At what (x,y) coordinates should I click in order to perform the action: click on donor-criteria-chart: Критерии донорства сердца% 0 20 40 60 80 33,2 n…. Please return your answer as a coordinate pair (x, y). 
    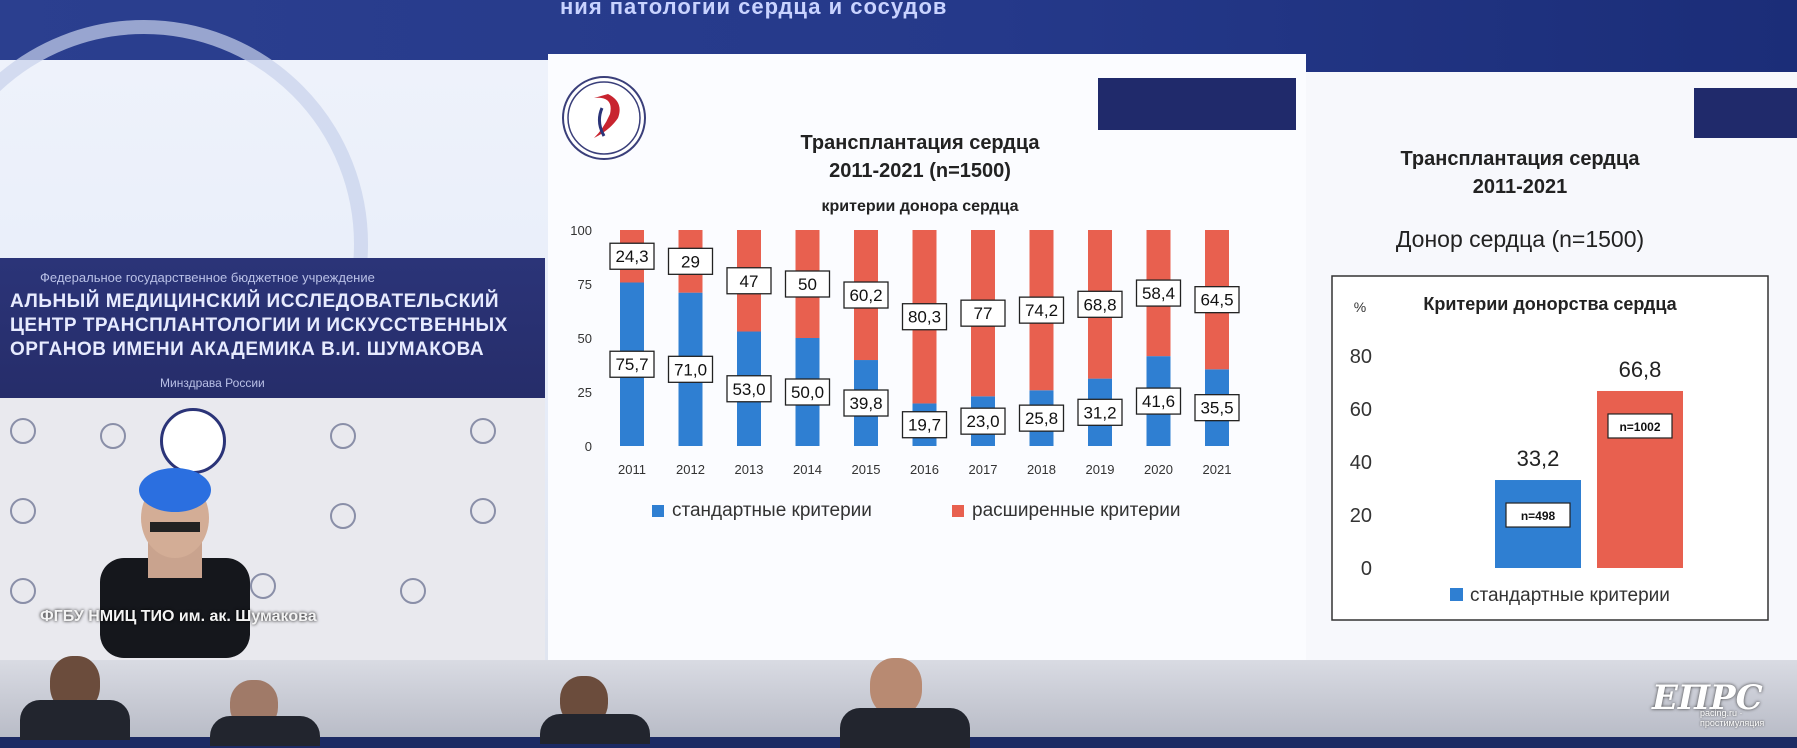
    Looking at the image, I should click on (1550, 448).